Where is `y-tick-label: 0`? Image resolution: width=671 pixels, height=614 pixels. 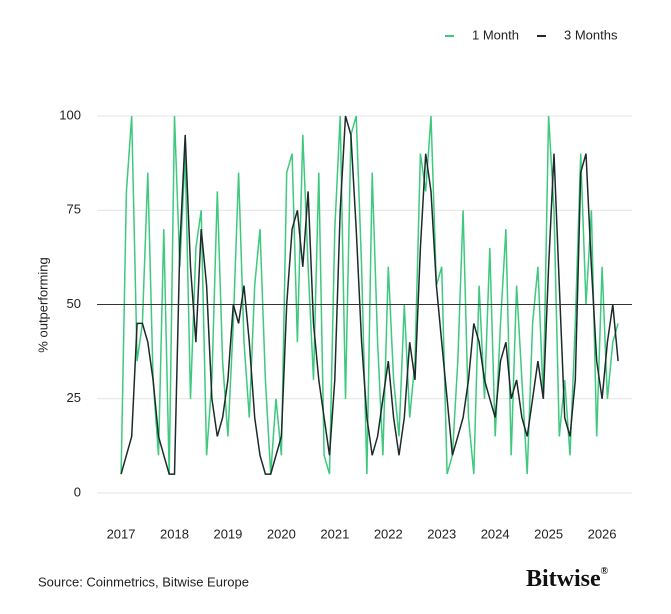
y-tick-label: 0 is located at coordinates (77, 491).